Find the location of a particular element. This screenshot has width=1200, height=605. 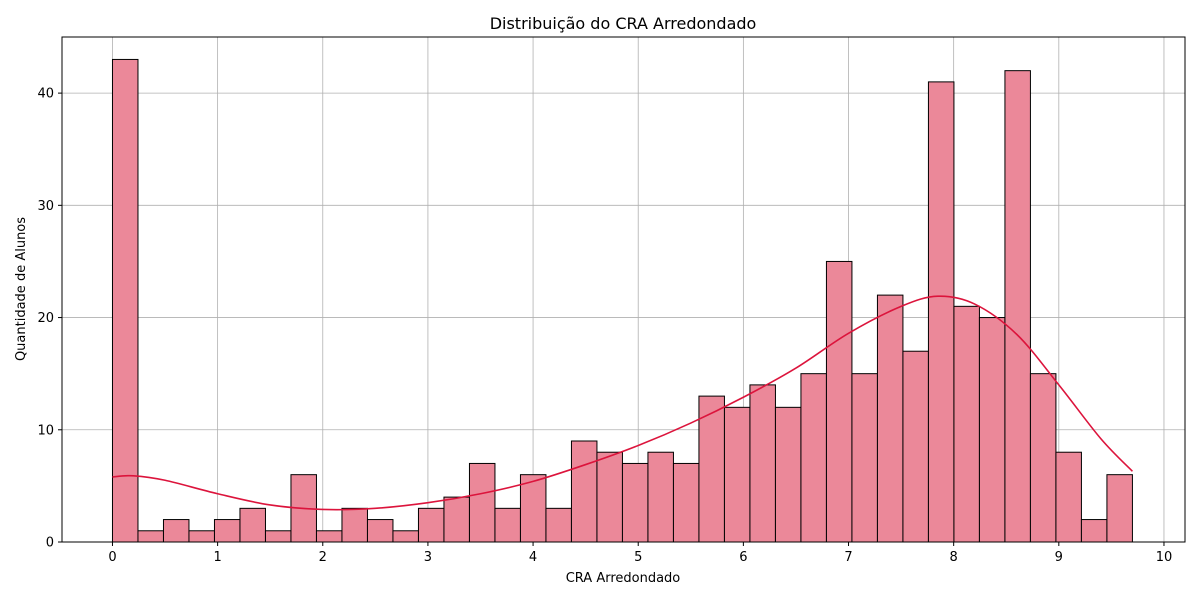

y-tick-label: 0 is located at coordinates (50, 543).